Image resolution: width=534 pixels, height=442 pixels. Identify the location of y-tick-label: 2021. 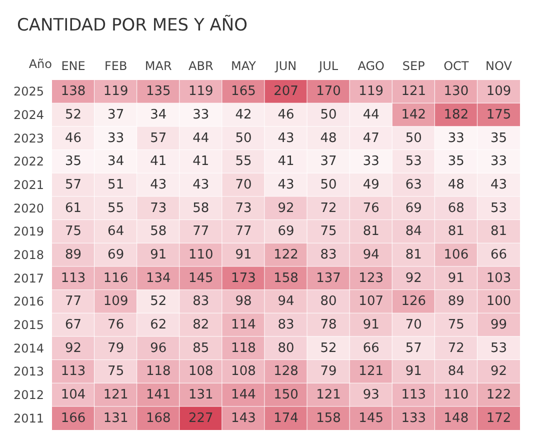
(28, 185).